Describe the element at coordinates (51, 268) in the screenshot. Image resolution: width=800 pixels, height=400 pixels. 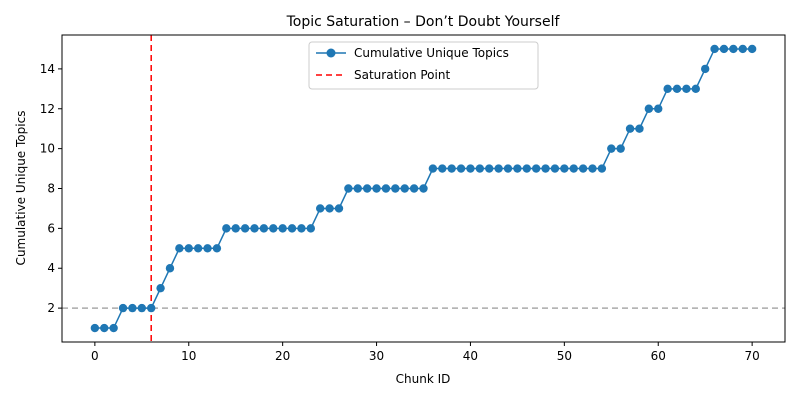
I see `y-tick-label: 4` at that location.